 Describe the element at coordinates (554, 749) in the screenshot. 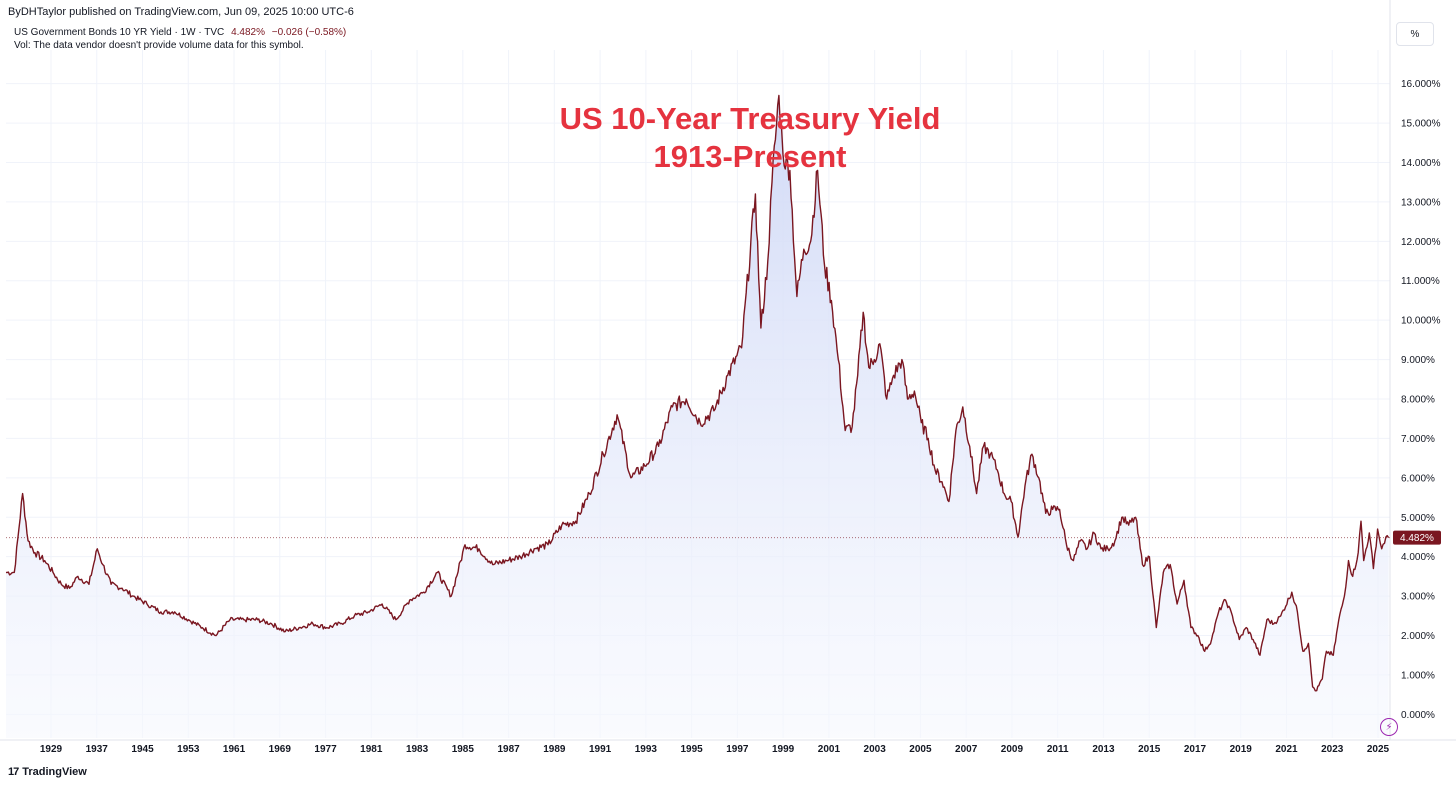

I see `x-tick-label: 1989` at that location.